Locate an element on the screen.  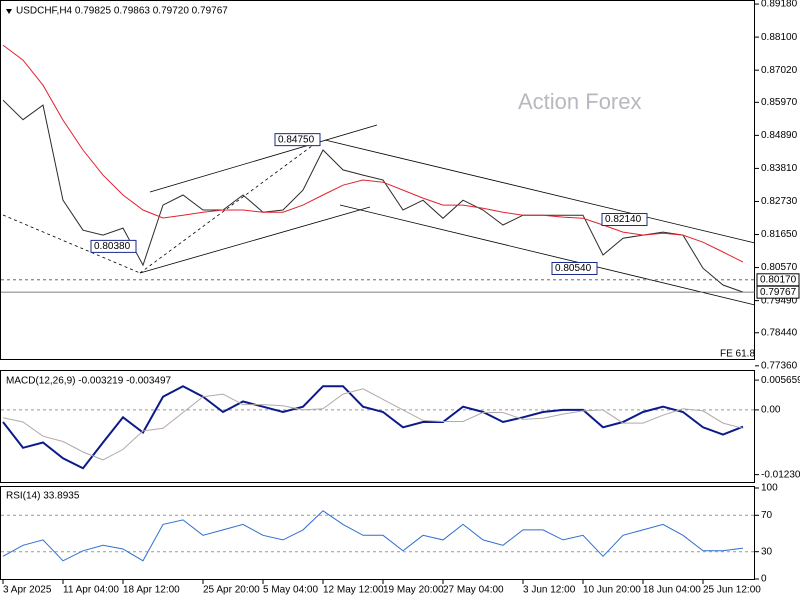
x-tick-label: 12 May 12:00 is located at coordinates (353, 590).